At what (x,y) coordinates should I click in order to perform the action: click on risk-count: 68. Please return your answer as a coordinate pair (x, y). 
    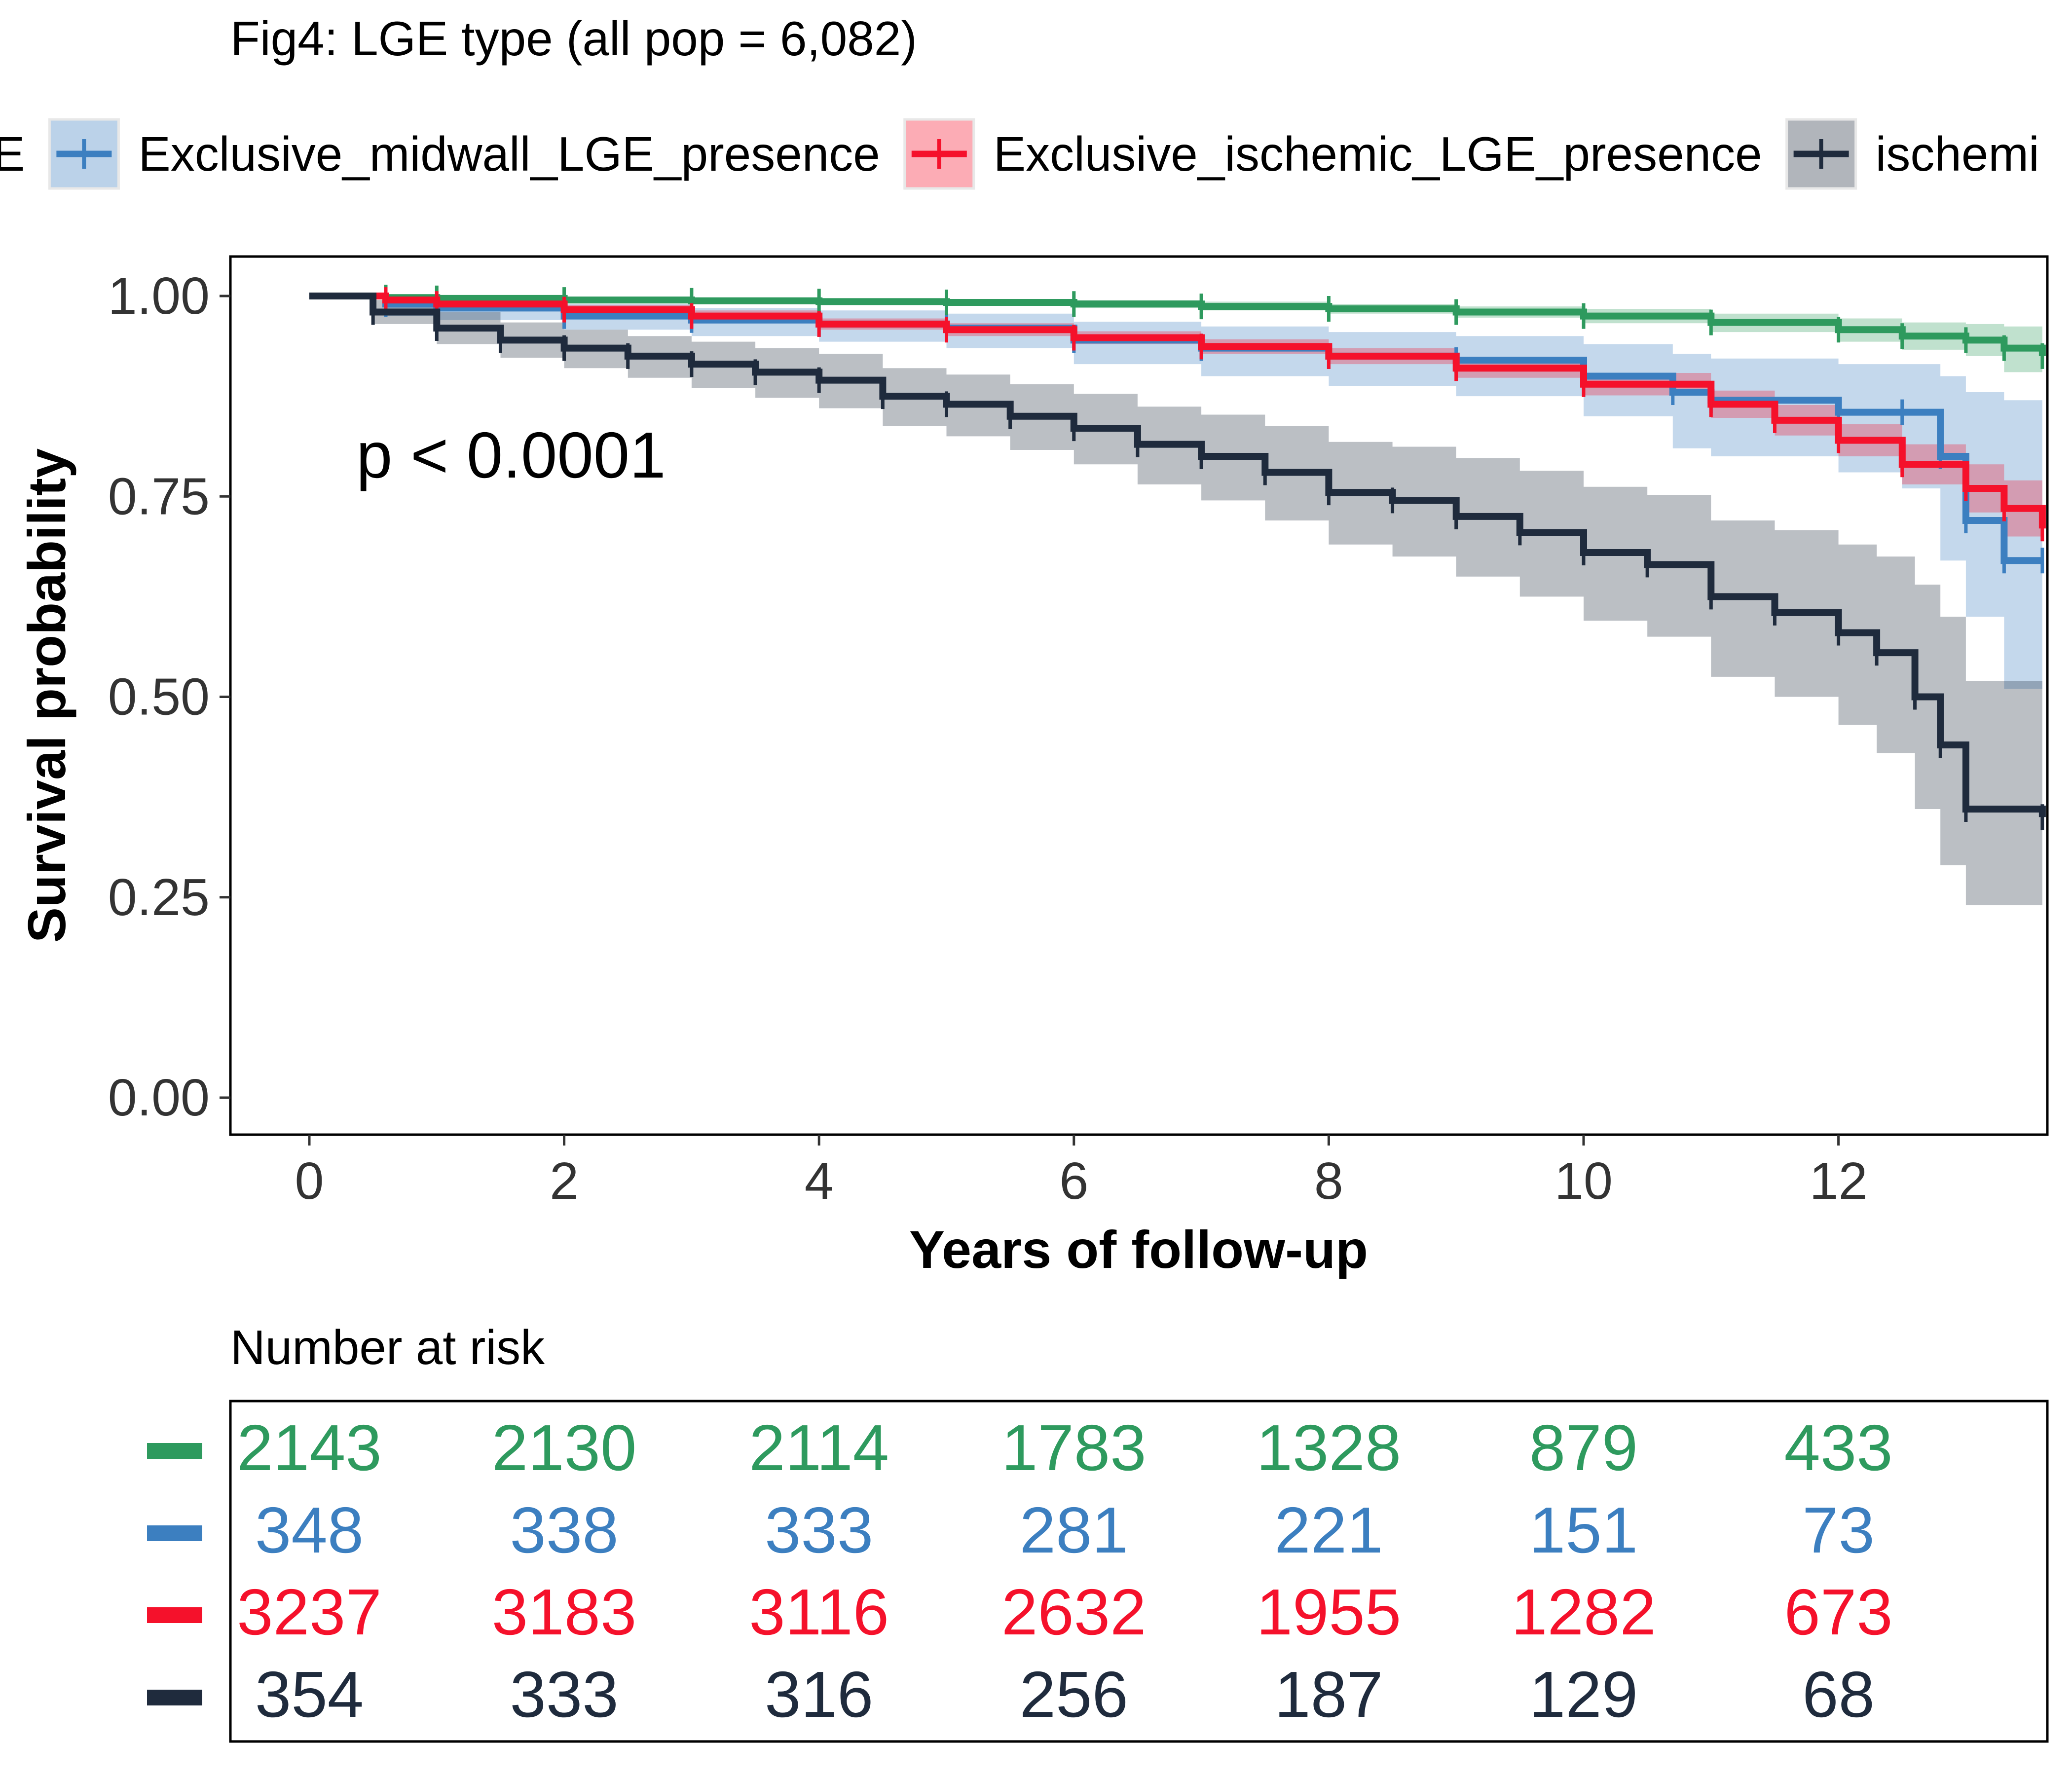
    Looking at the image, I should click on (1839, 1695).